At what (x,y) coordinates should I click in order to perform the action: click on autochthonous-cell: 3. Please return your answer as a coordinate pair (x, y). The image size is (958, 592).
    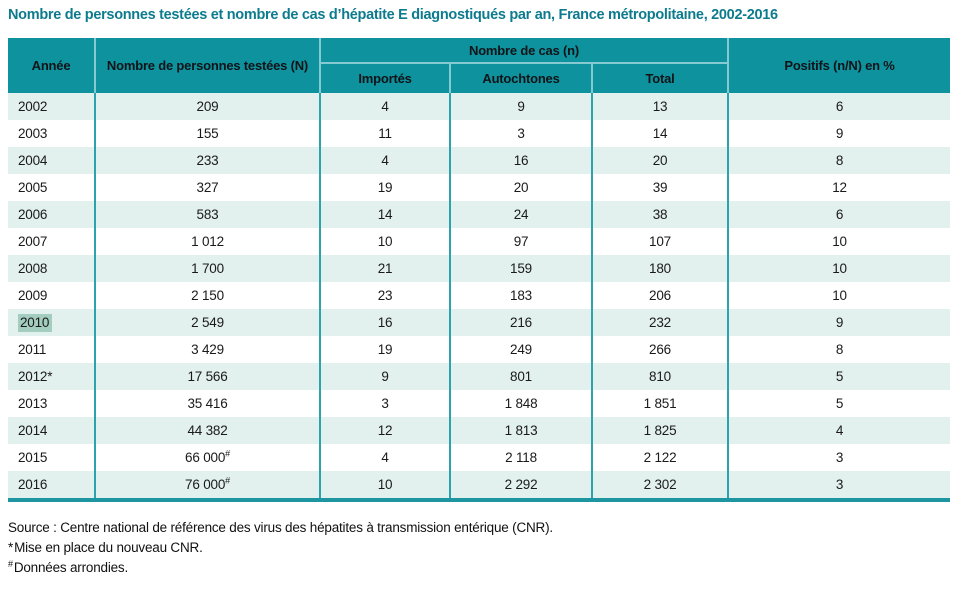
    Looking at the image, I should click on (520, 133).